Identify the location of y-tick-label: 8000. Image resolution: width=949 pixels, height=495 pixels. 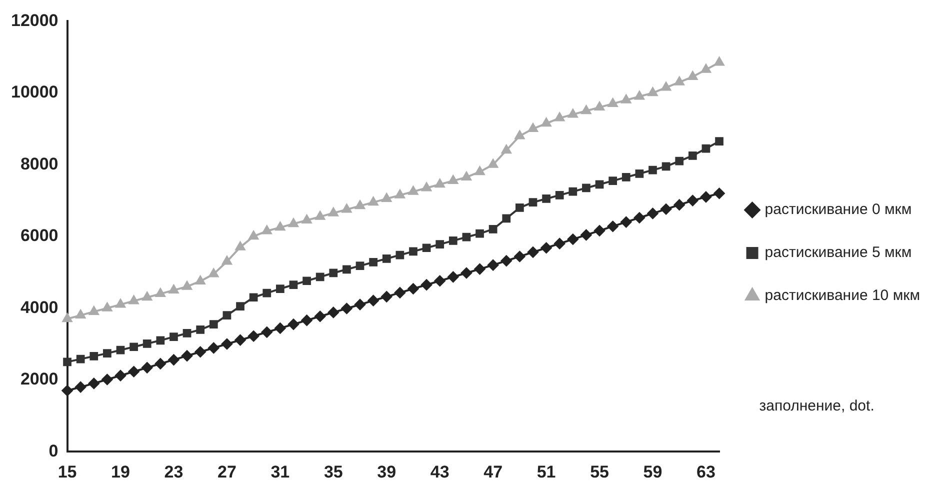
(39, 164).